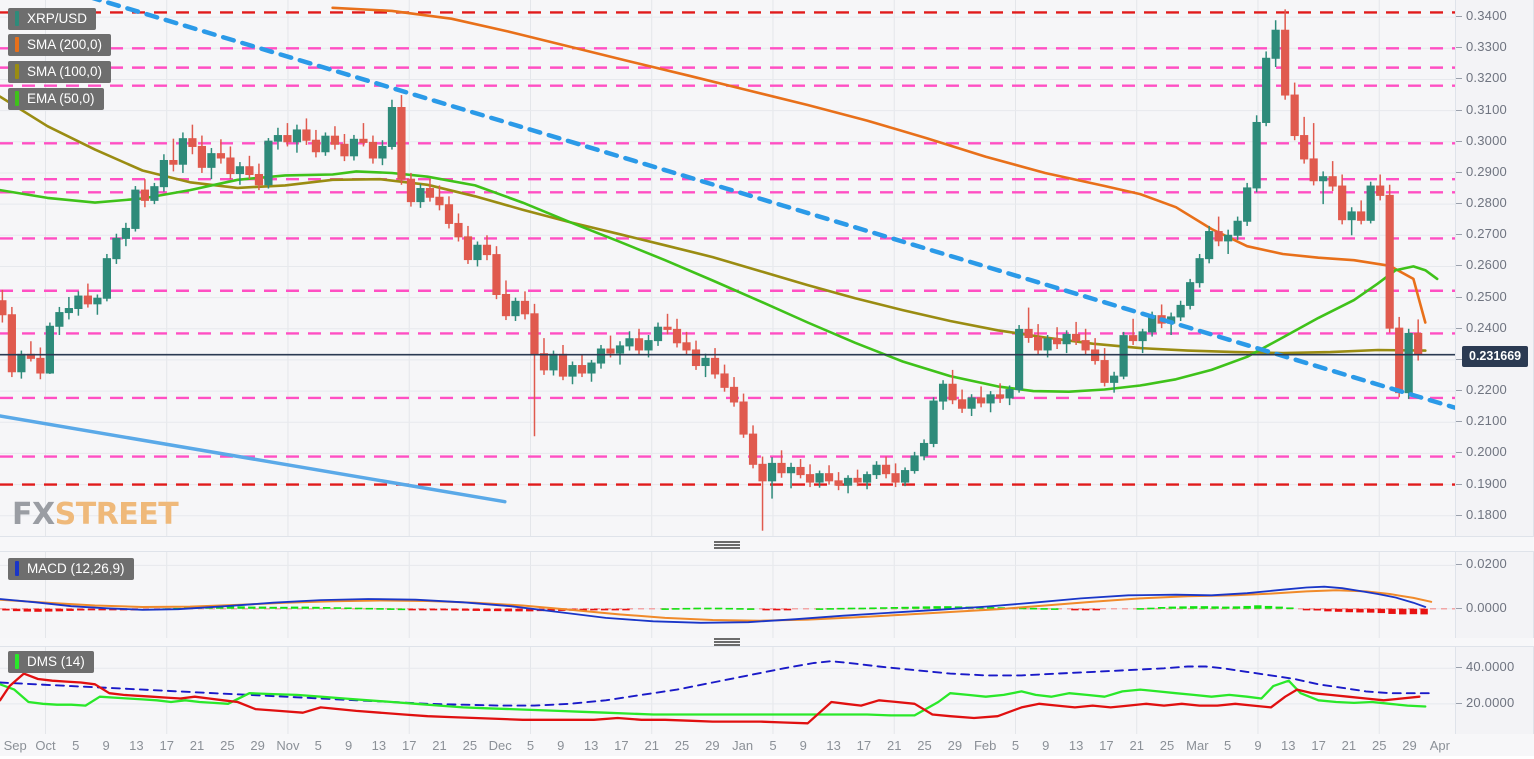 The image size is (1534, 759). What do you see at coordinates (1486, 327) in the screenshot?
I see `price-axis-tick-label: 0.2400` at bounding box center [1486, 327].